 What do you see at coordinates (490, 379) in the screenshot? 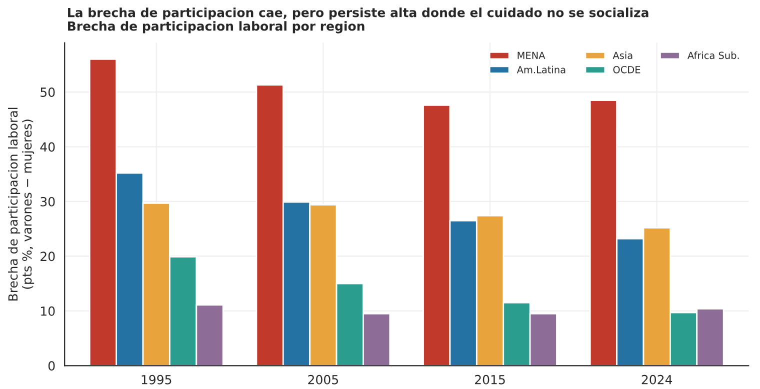
I see `x-tick-label: 2015` at bounding box center [490, 379].